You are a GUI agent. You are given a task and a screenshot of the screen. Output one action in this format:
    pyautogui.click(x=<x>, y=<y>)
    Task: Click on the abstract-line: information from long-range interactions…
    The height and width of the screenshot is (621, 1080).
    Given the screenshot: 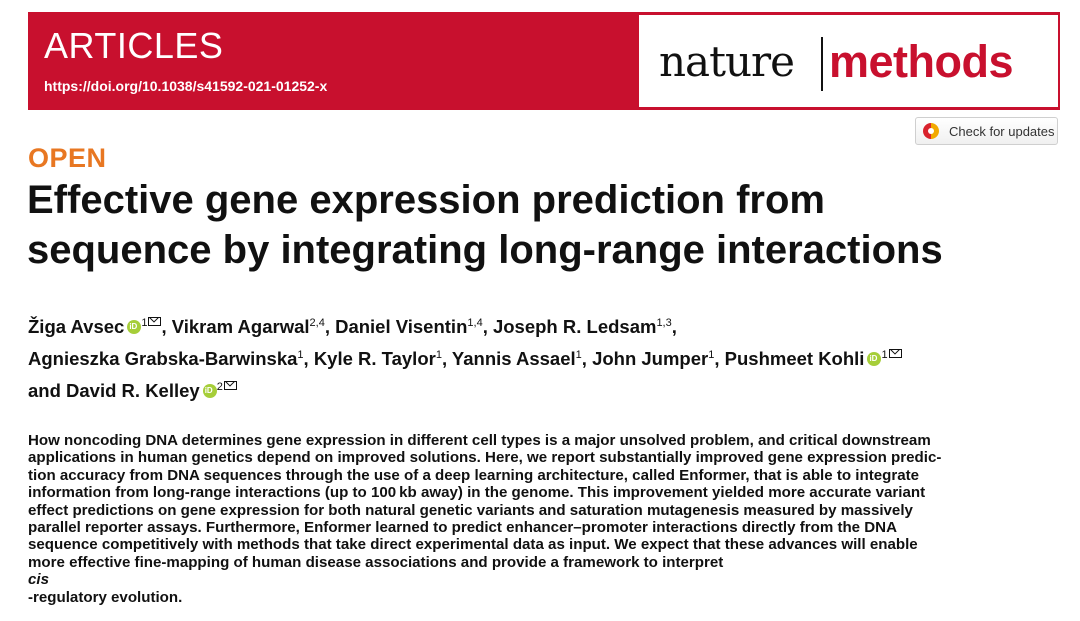 What is the action you would take?
    pyautogui.click(x=477, y=493)
    